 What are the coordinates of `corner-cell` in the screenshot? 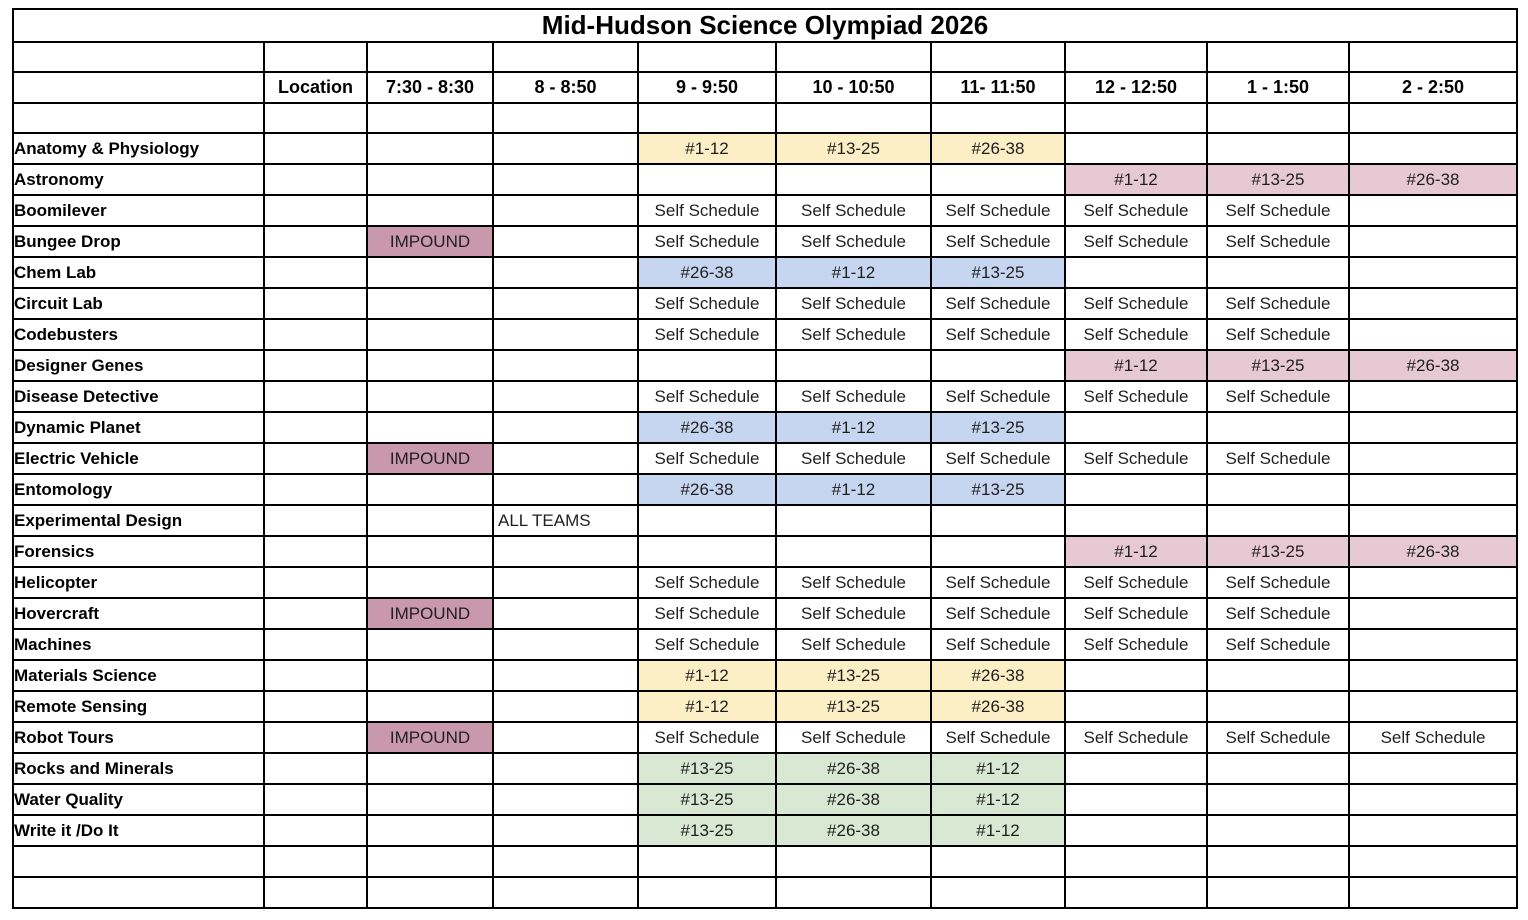 It's located at (138, 87).